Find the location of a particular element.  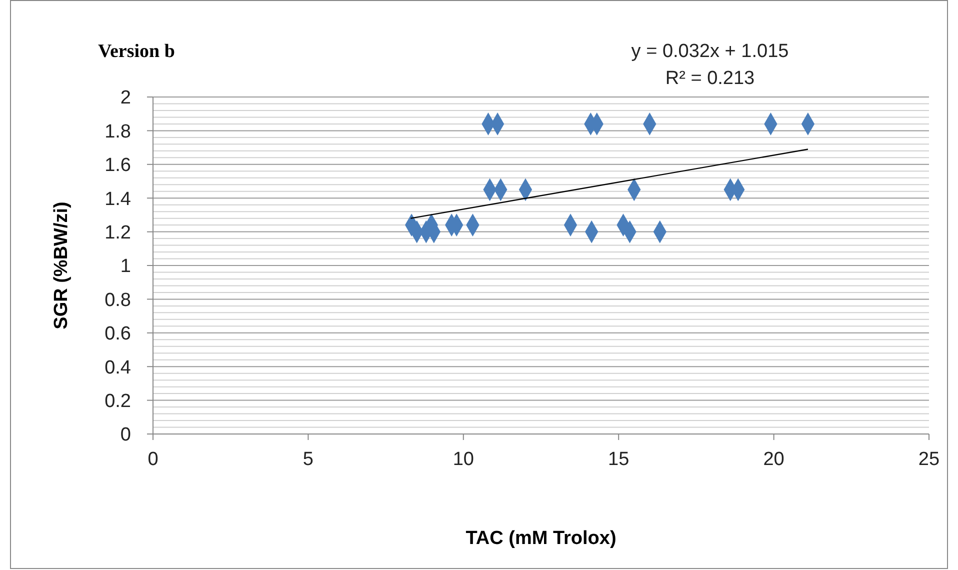

y-tick-label: 1.6 is located at coordinates (117, 165).